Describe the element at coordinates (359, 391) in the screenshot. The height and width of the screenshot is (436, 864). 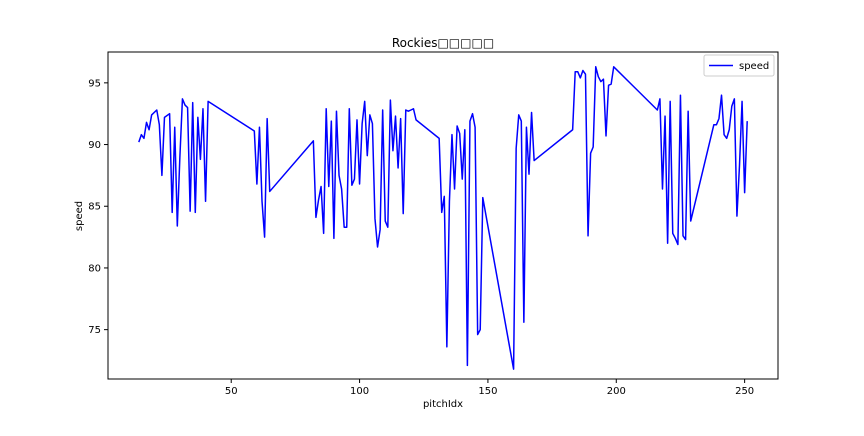
I see `x-tick-label: 100` at that location.